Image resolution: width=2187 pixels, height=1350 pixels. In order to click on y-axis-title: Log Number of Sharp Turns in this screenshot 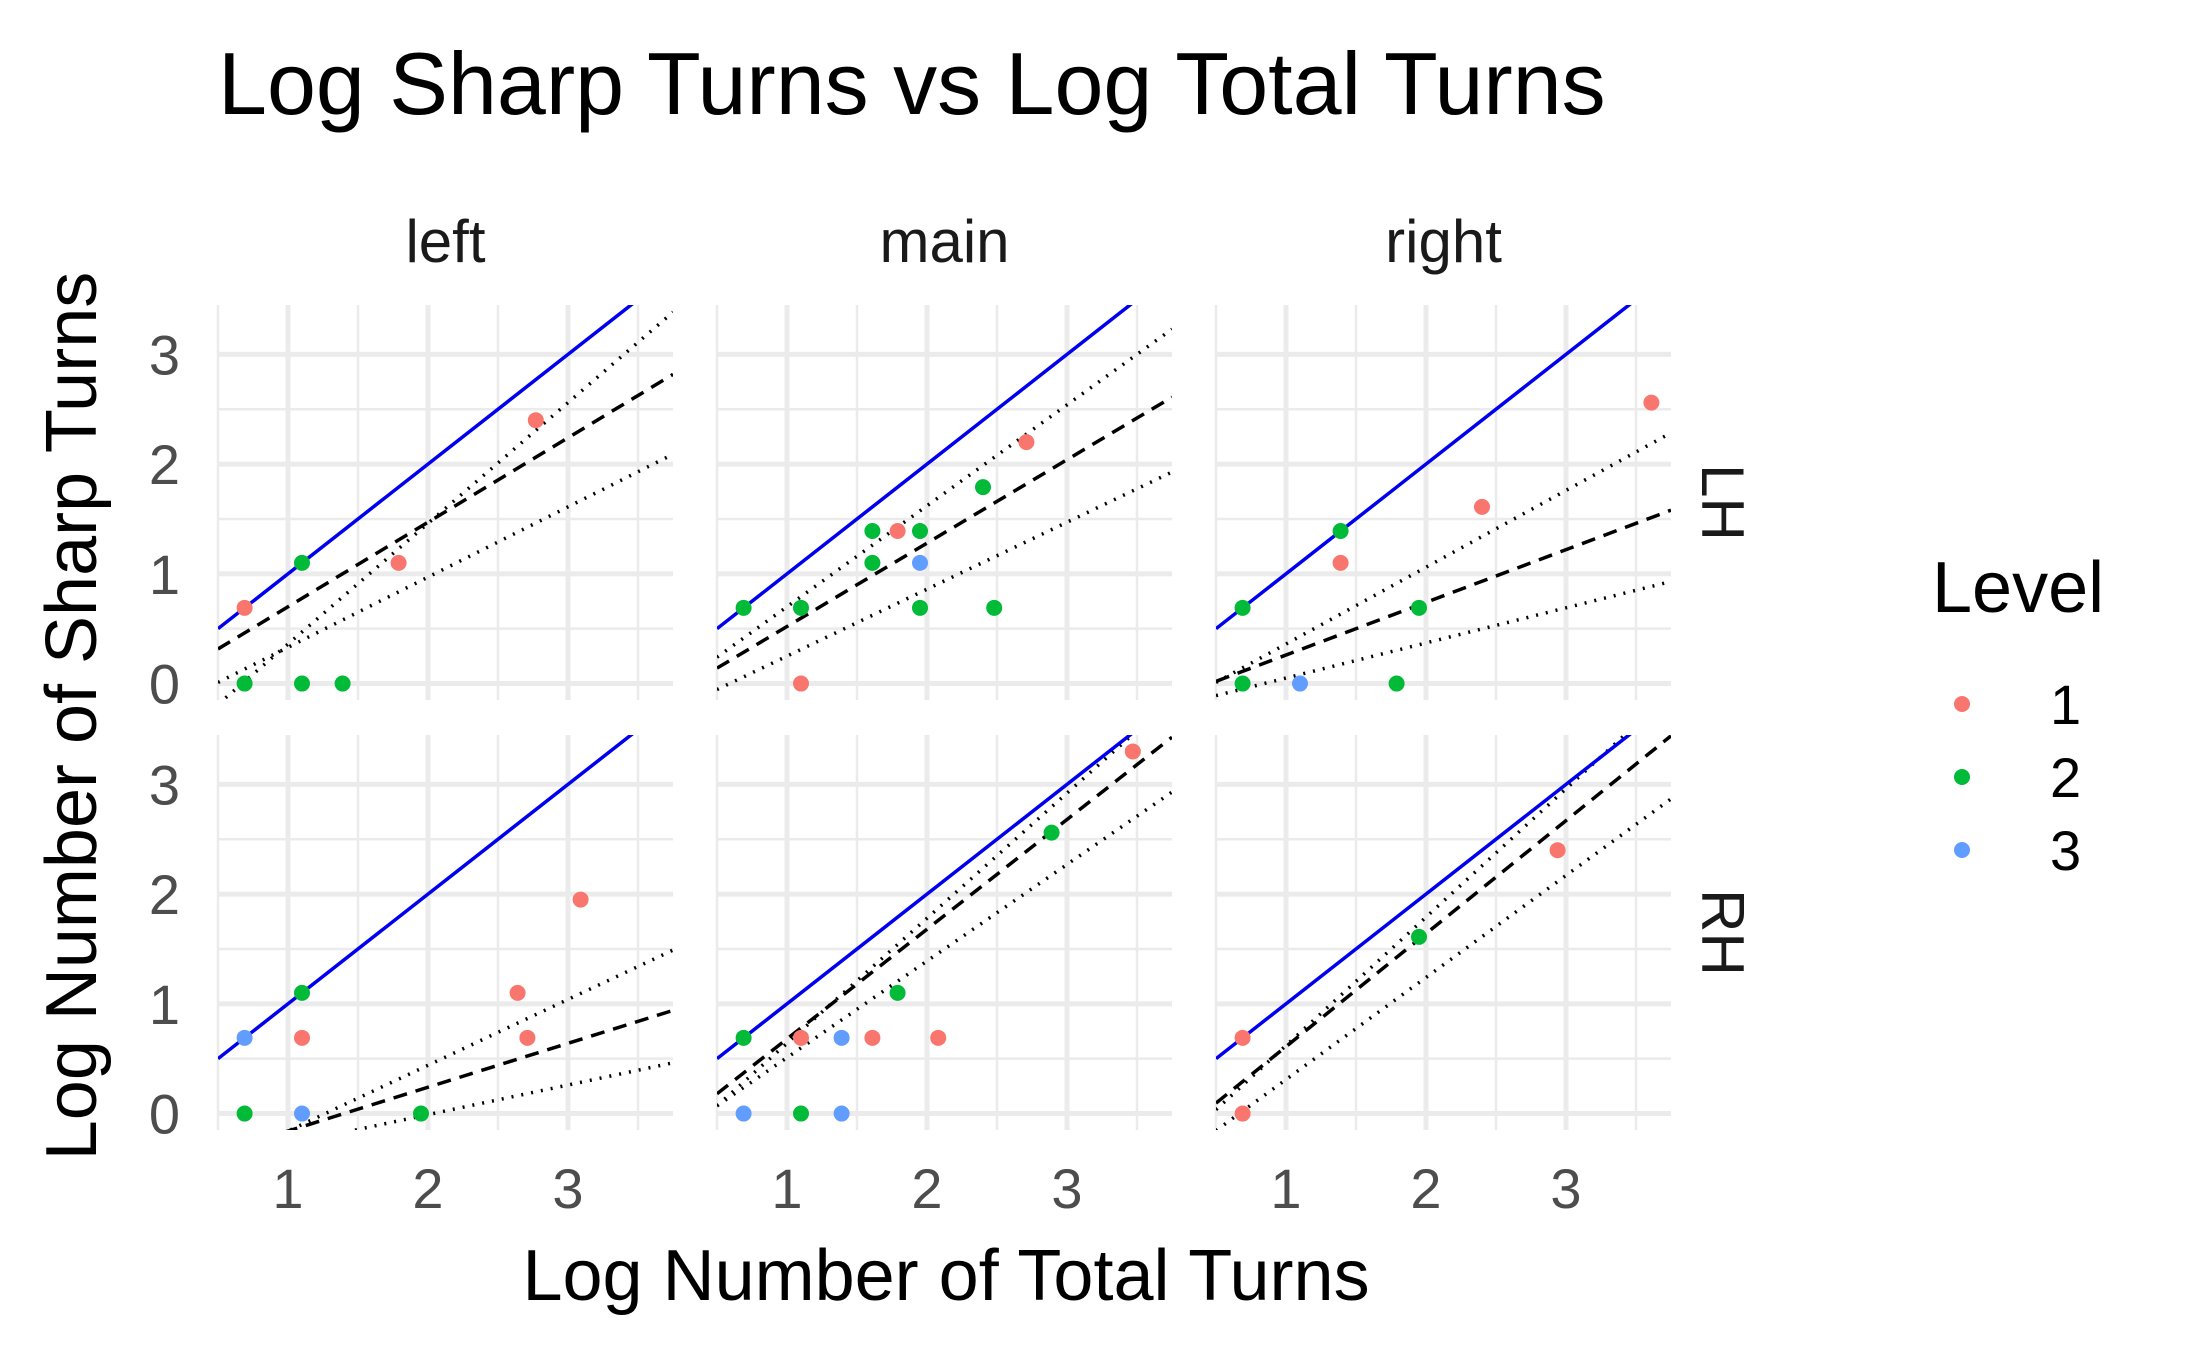, I will do `click(72, 716)`.